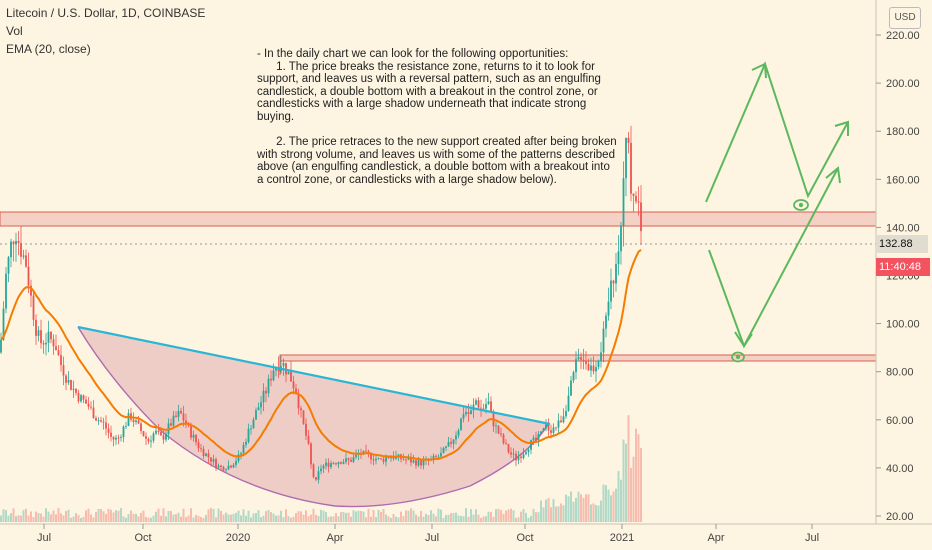 The width and height of the screenshot is (932, 550). Describe the element at coordinates (106, 13) in the screenshot. I see `symbol-title: Litecoin / U.S. Dollar, 1D, COINBASE` at that location.